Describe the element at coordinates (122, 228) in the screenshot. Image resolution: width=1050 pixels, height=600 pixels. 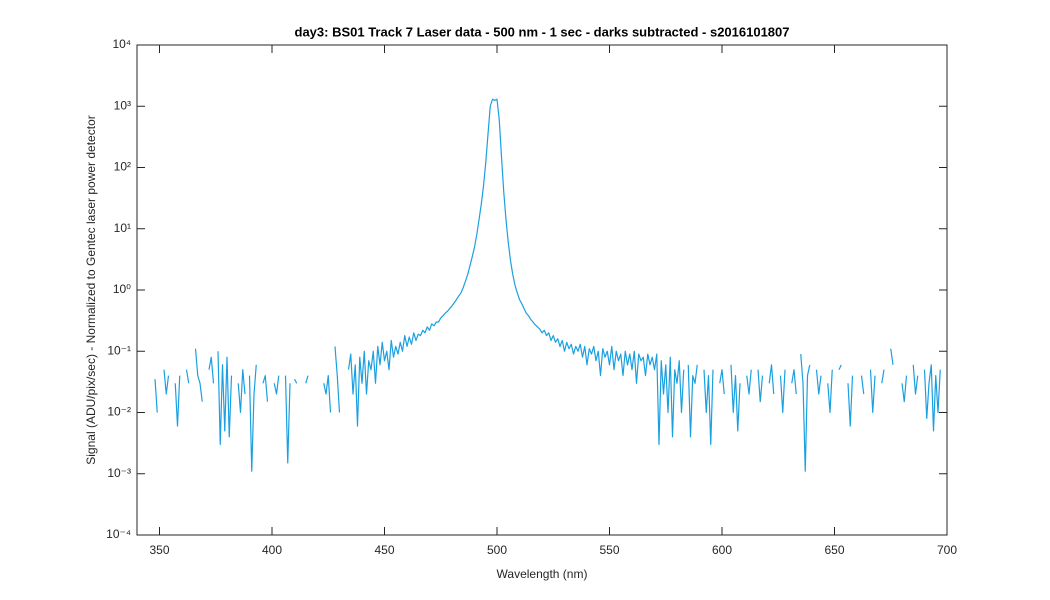
I see `y-tick-label: 10¹` at that location.